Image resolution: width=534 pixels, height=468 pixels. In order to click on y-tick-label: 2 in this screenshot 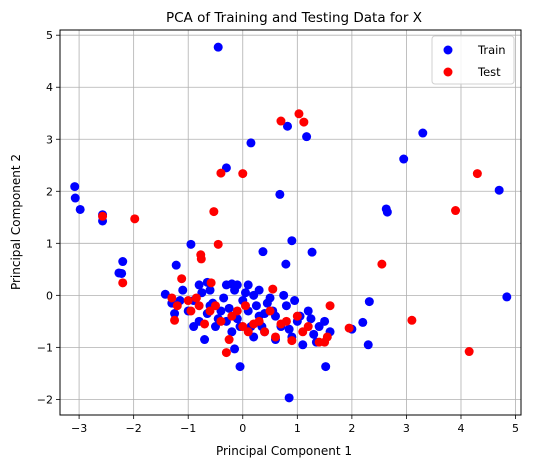, I will do `click(49, 191)`.